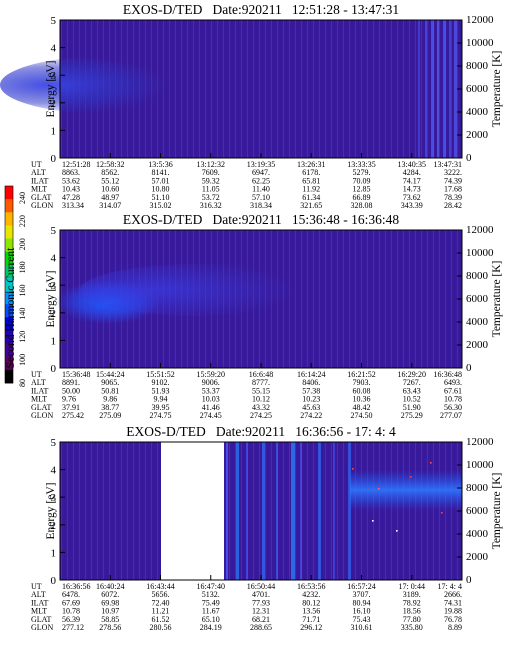  Describe the element at coordinates (54, 104) in the screenshot. I see `panel-1-left-tick-label: 2` at that location.